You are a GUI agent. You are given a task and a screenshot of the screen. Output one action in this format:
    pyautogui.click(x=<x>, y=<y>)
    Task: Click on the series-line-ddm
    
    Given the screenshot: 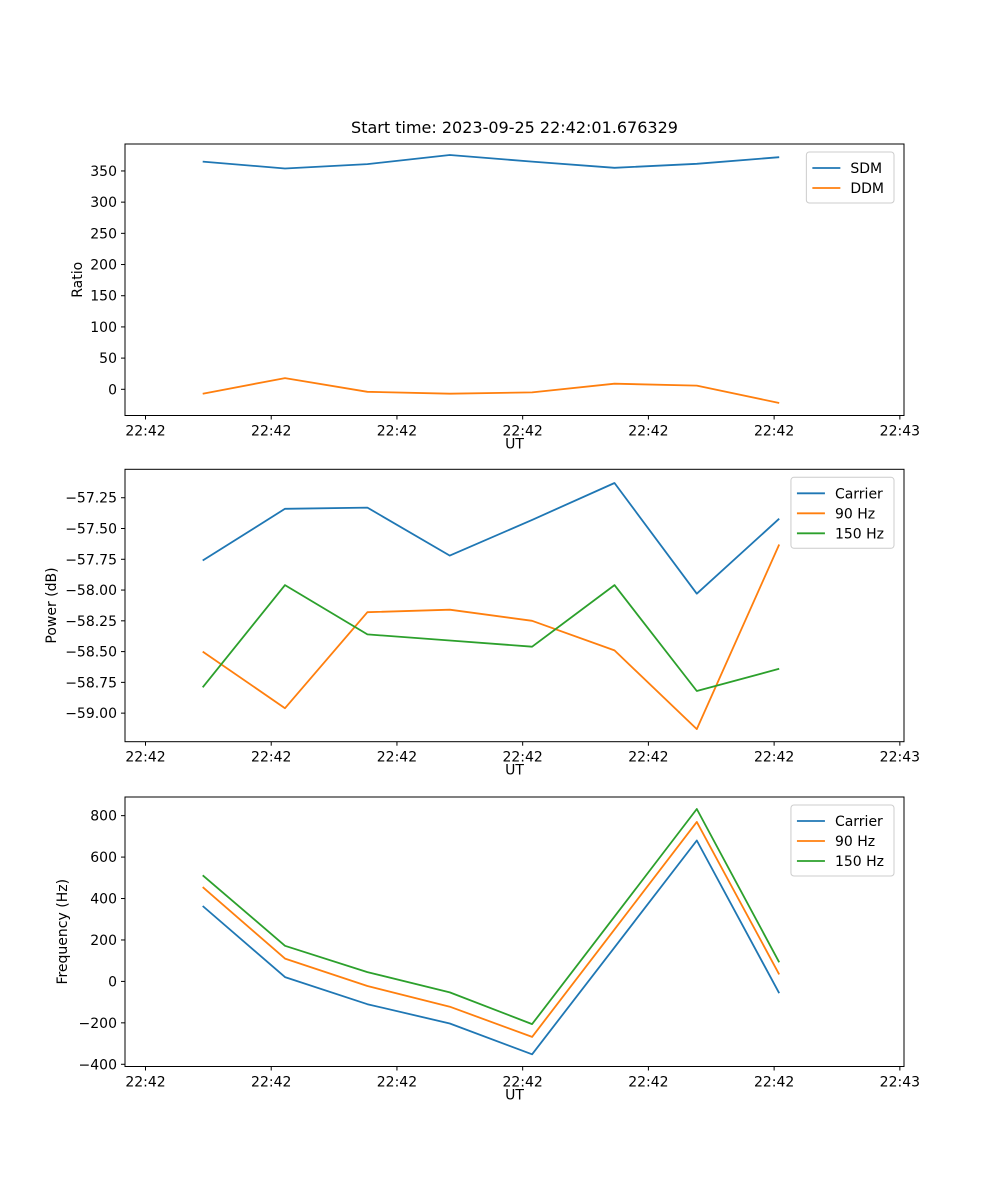 What is the action you would take?
    pyautogui.click(x=491, y=390)
    